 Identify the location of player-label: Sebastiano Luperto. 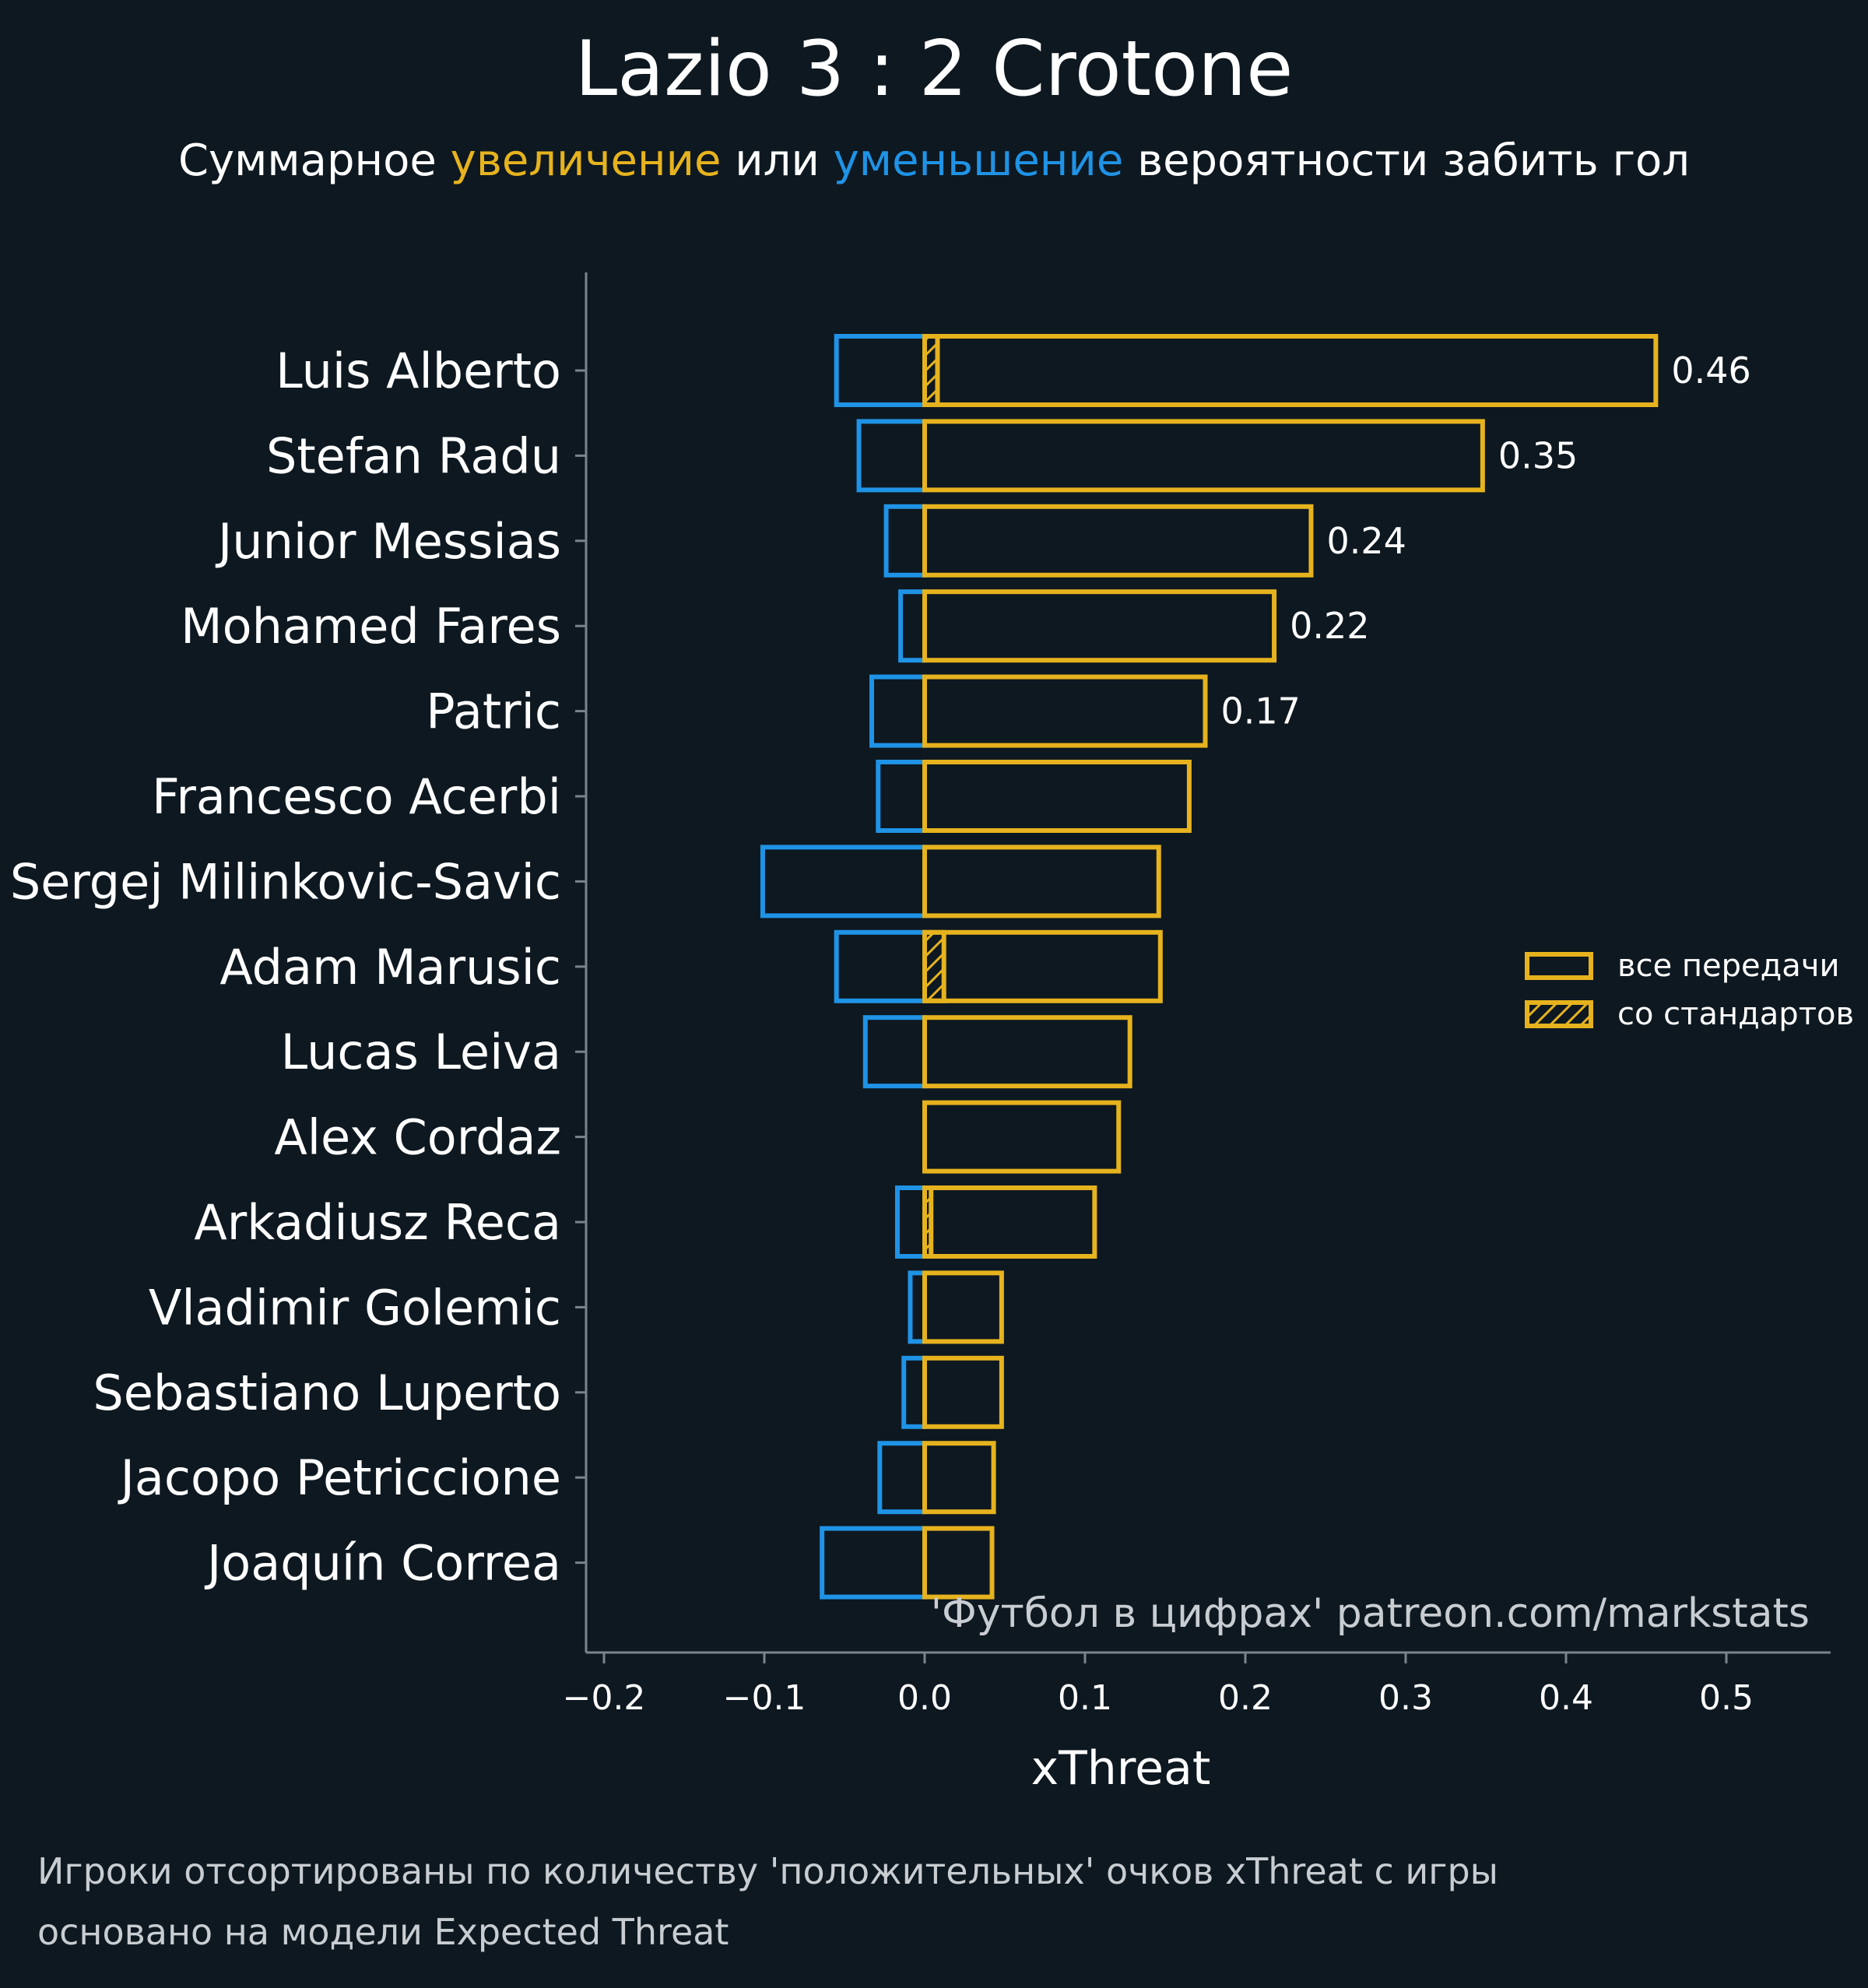
(327, 1393).